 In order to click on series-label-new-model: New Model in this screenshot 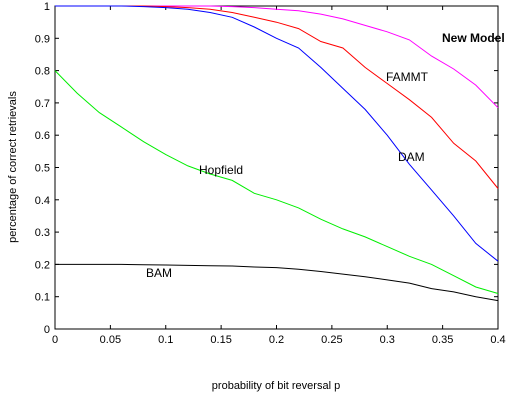, I will do `click(473, 38)`.